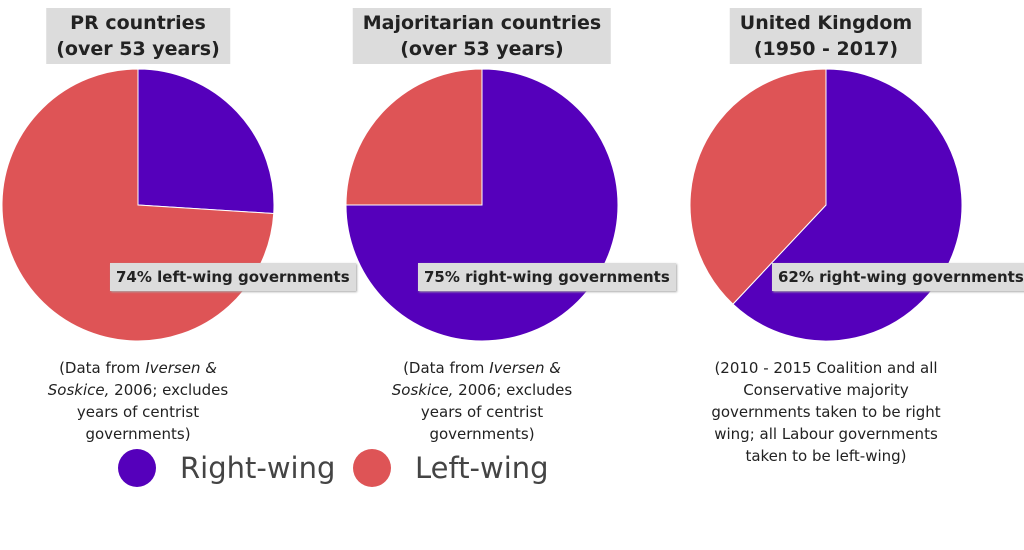  What do you see at coordinates (138, 23) in the screenshot?
I see `chart-title: PR countries` at bounding box center [138, 23].